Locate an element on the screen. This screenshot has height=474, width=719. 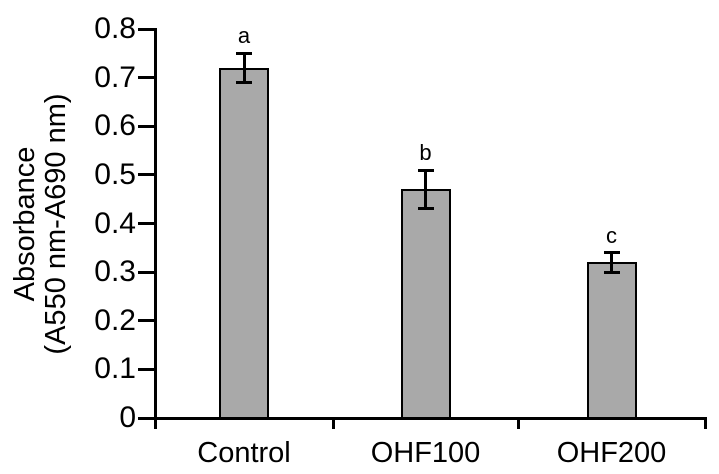
category-label: Control is located at coordinates (244, 453).